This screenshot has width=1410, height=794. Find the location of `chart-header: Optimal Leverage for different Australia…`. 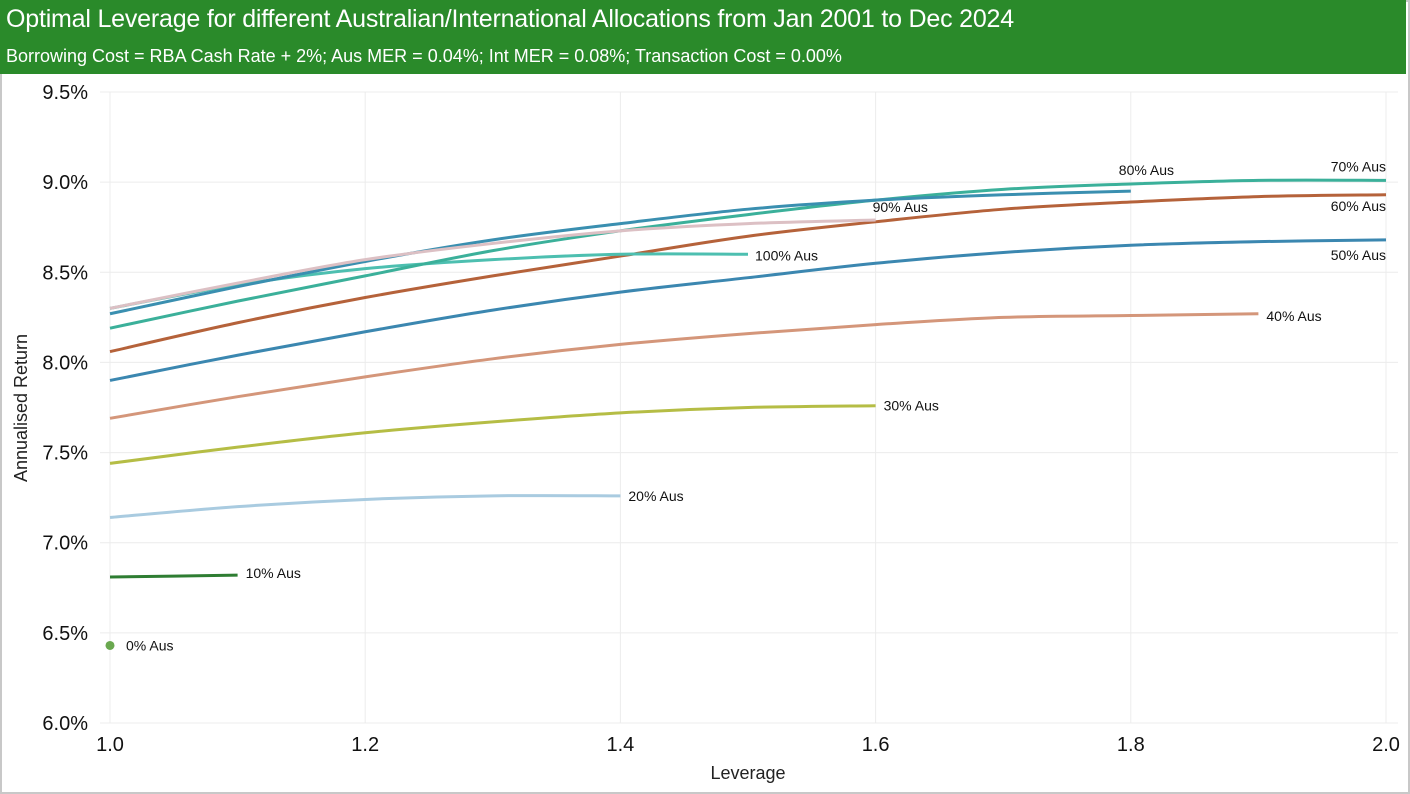

chart-header: Optimal Leverage for different Australia… is located at coordinates (703, 37).